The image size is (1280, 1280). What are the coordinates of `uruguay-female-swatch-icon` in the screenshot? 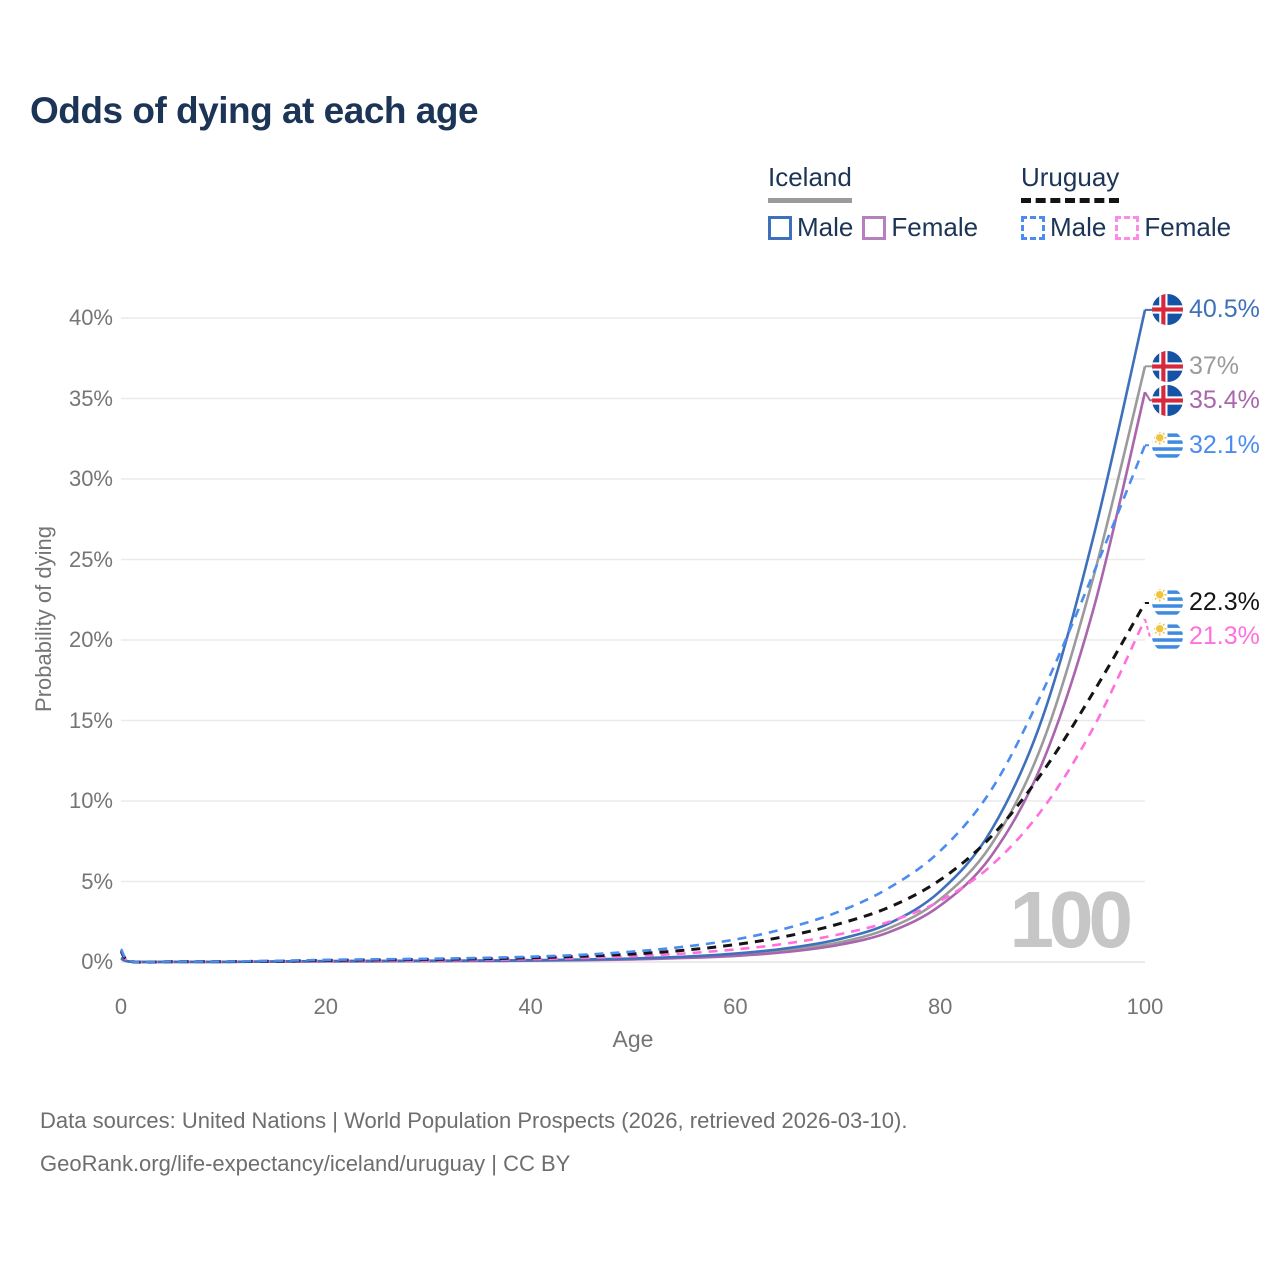 It's located at (1127, 227).